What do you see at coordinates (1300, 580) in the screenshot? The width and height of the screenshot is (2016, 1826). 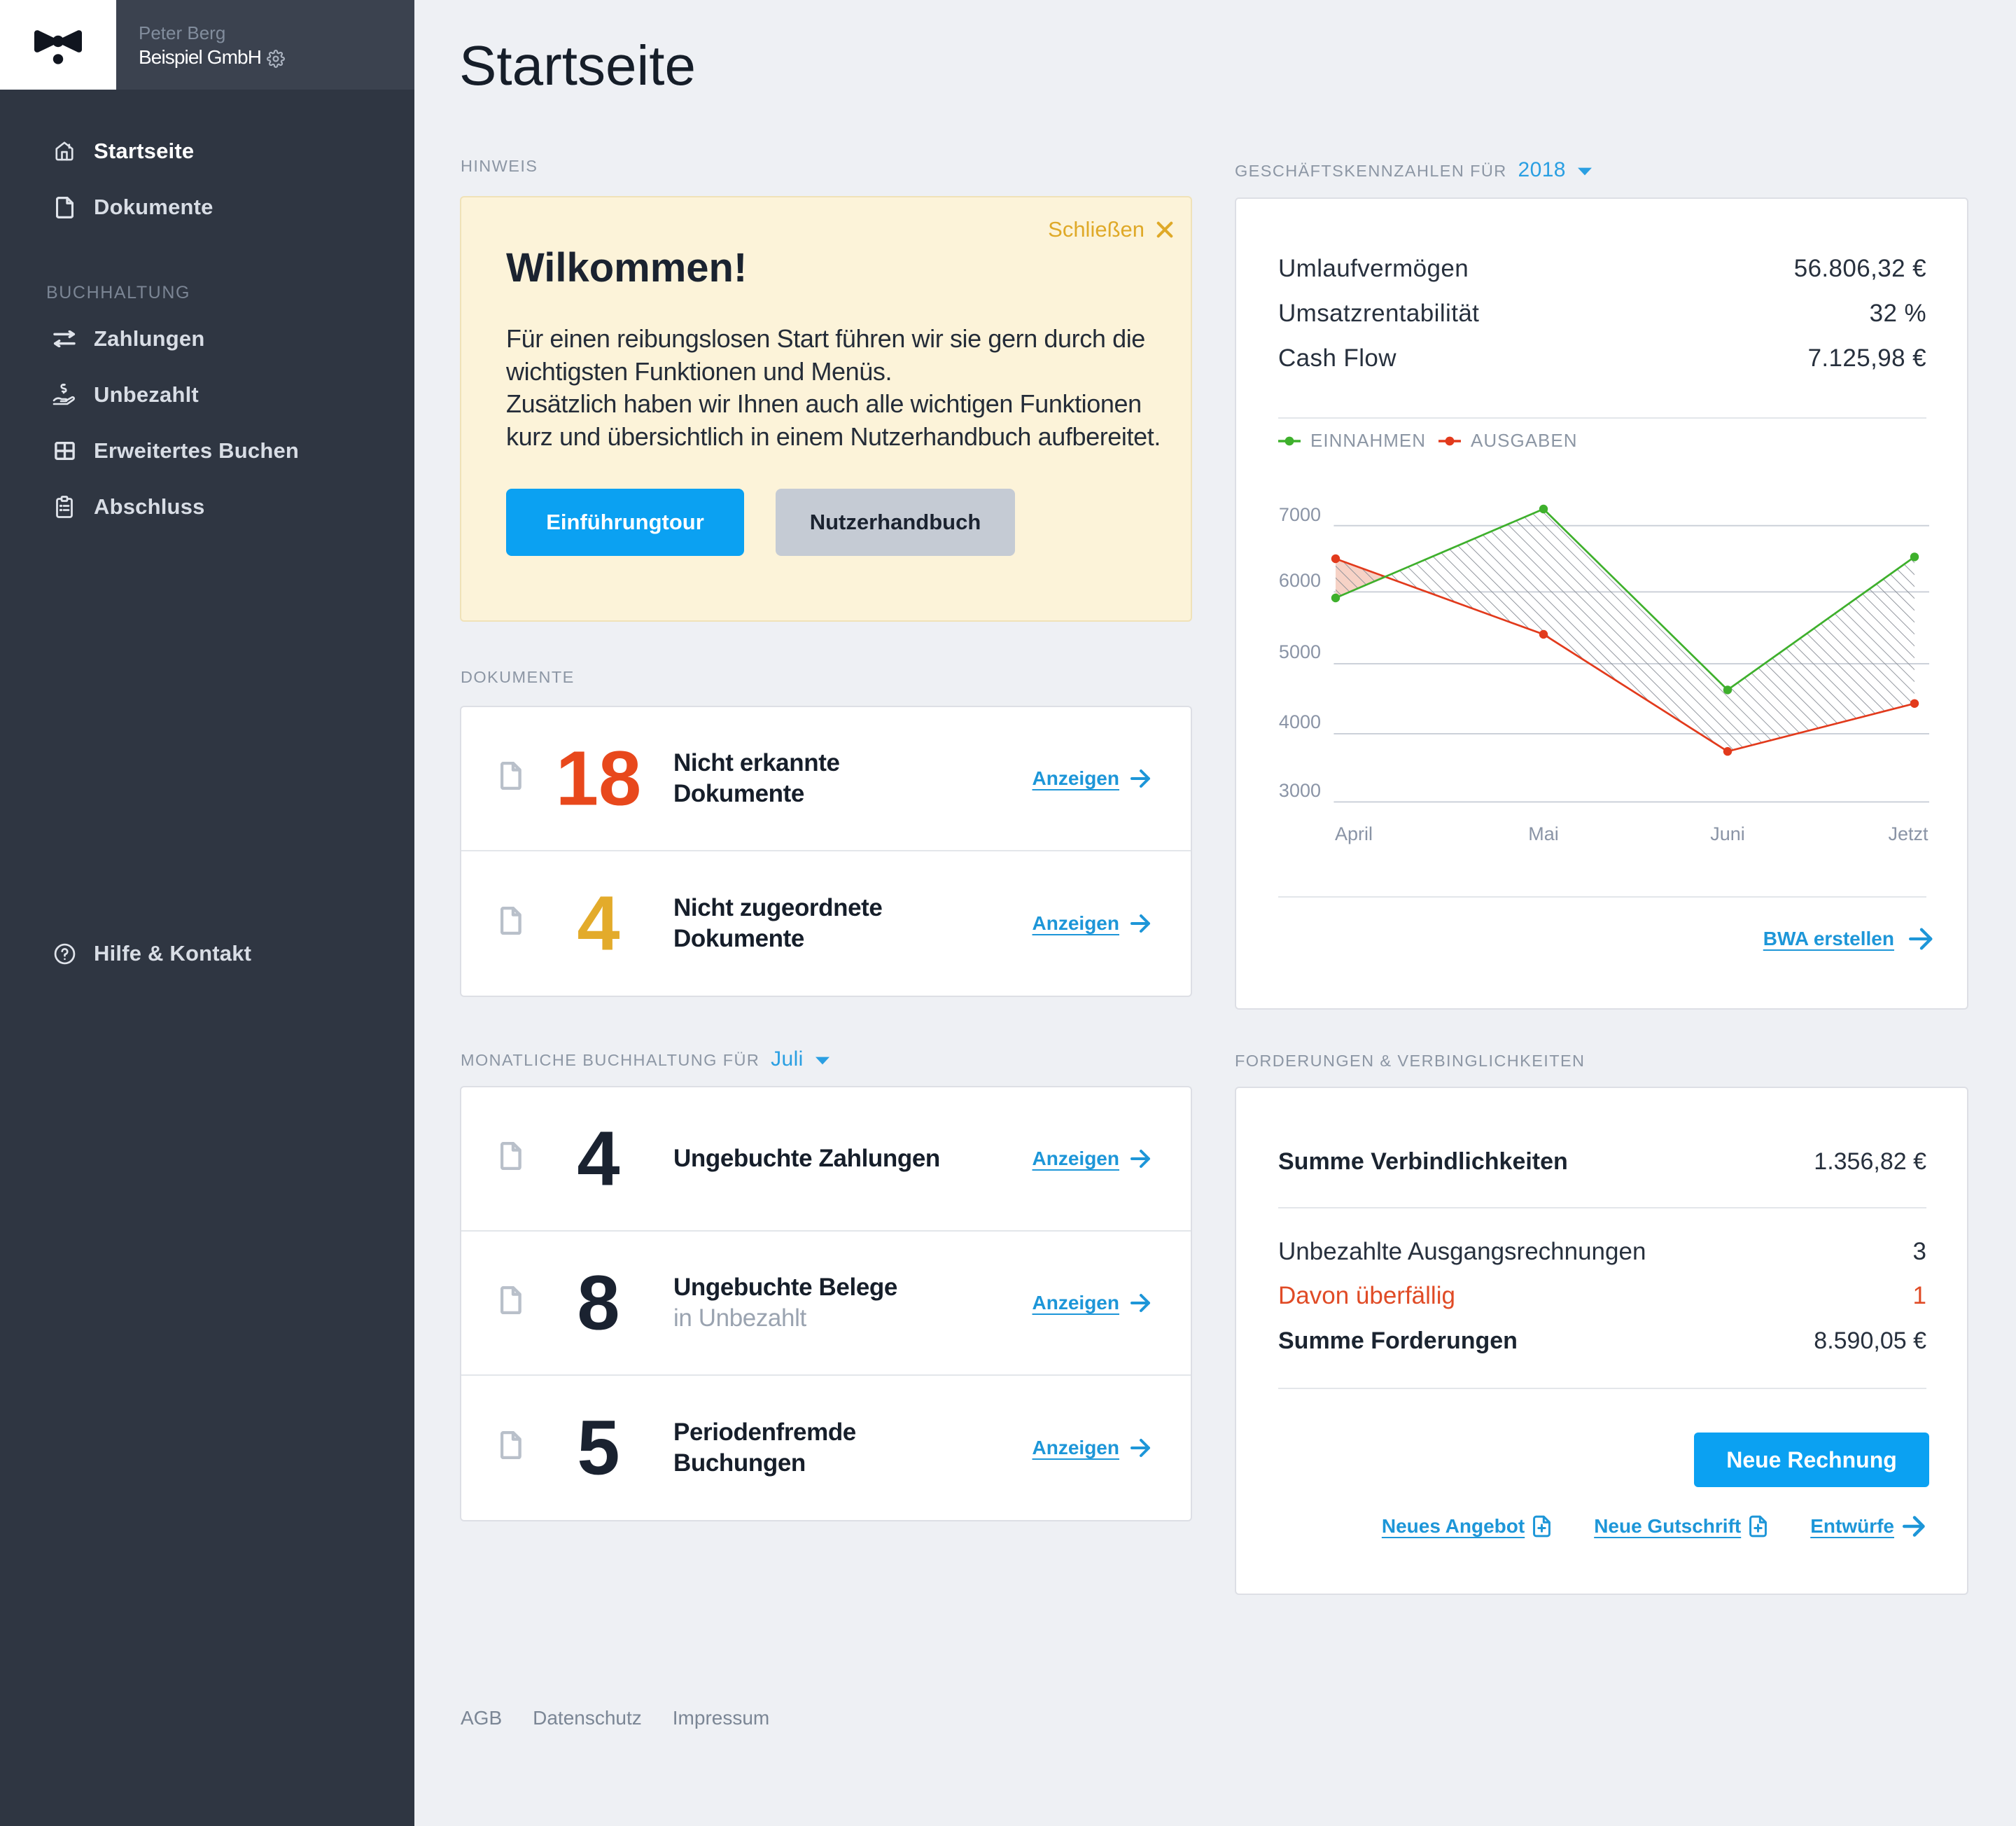 I see `svg-text: 6000` at bounding box center [1300, 580].